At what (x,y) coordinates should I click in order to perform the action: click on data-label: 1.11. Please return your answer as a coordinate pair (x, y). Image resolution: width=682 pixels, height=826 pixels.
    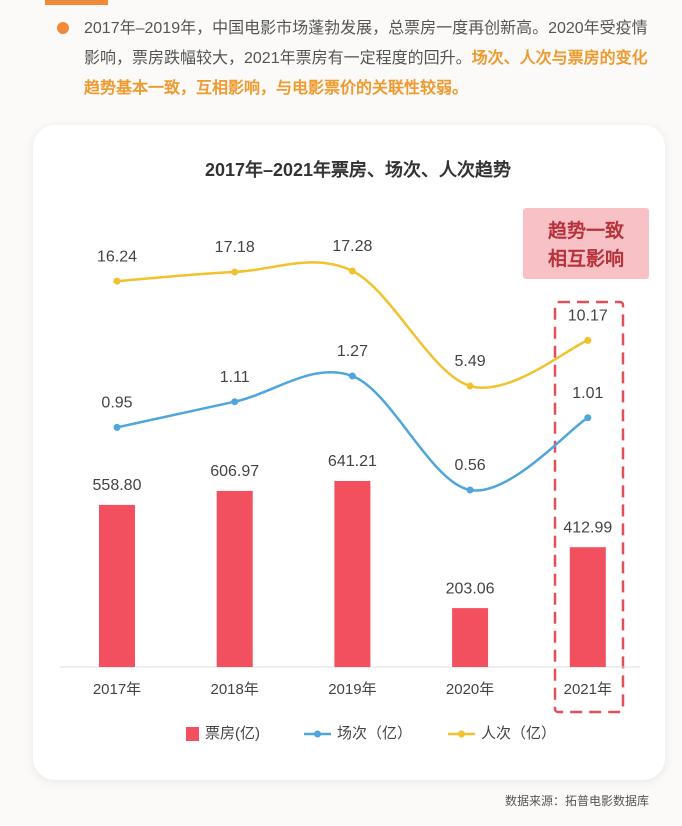
    Looking at the image, I should click on (235, 377).